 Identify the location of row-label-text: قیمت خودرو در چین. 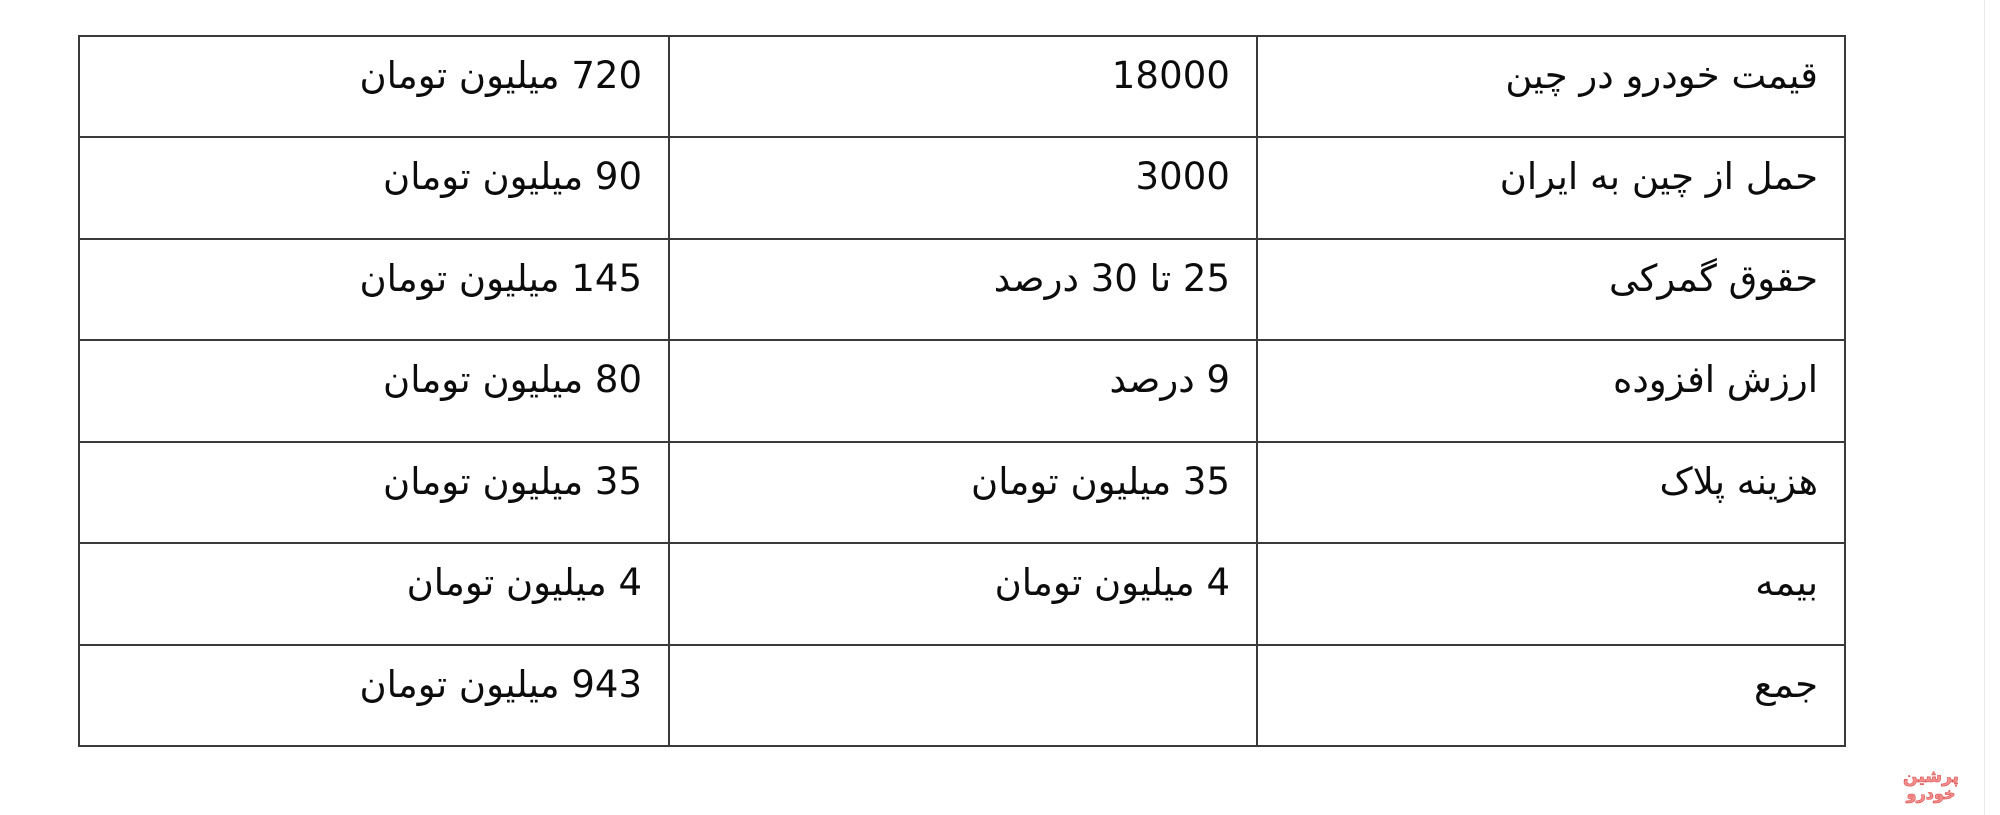
(1661, 75).